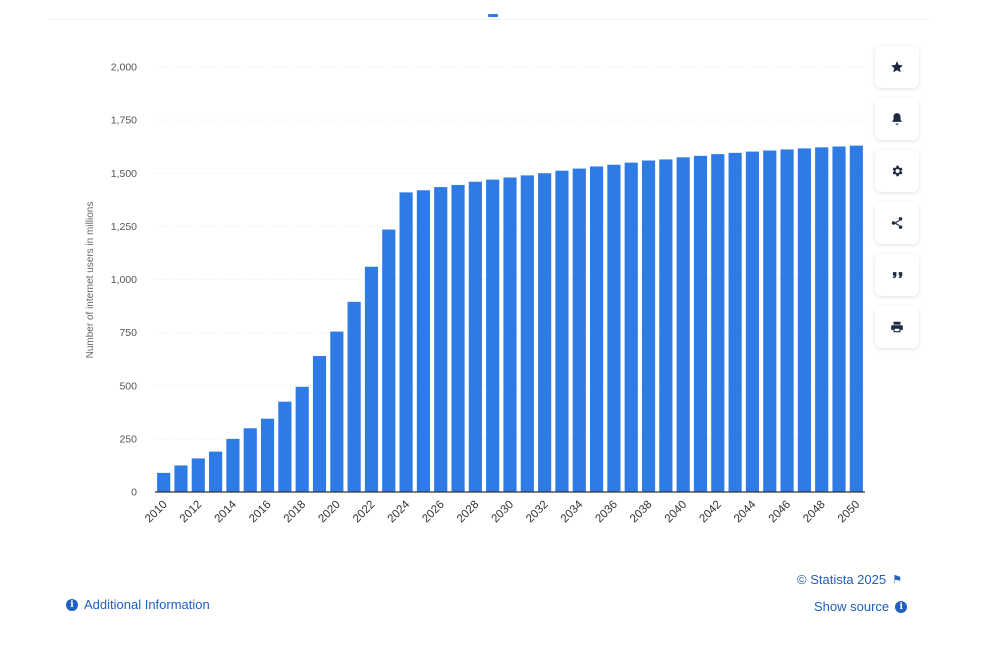 This screenshot has width=1000, height=662. Describe the element at coordinates (364, 512) in the screenshot. I see `x-tick-label: 2022` at that location.